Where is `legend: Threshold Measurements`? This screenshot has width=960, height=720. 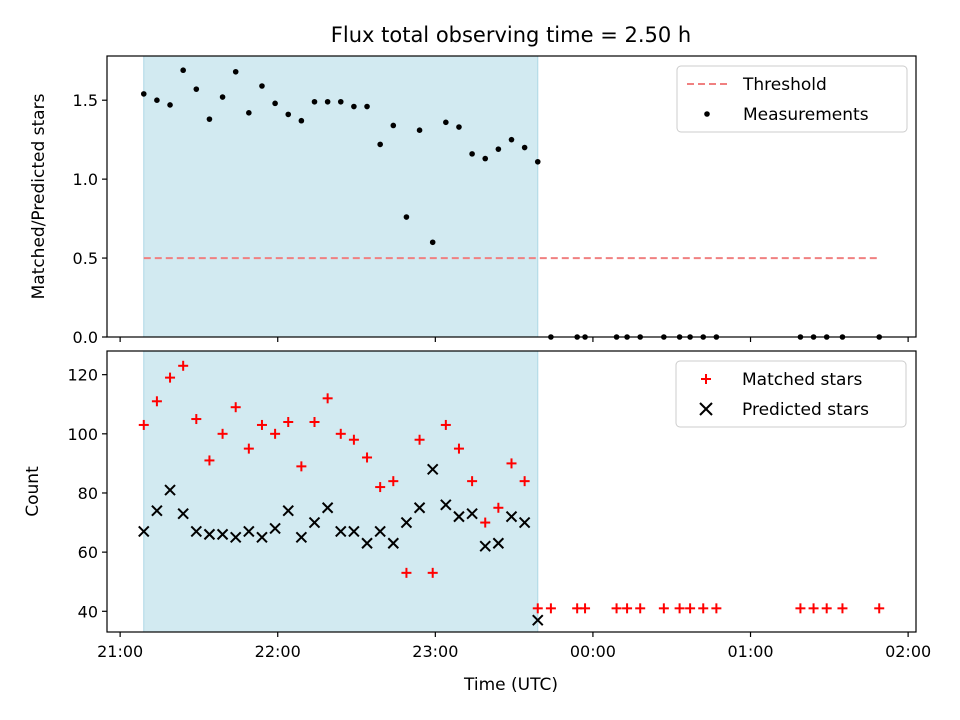
legend: Threshold Measurements is located at coordinates (792, 99).